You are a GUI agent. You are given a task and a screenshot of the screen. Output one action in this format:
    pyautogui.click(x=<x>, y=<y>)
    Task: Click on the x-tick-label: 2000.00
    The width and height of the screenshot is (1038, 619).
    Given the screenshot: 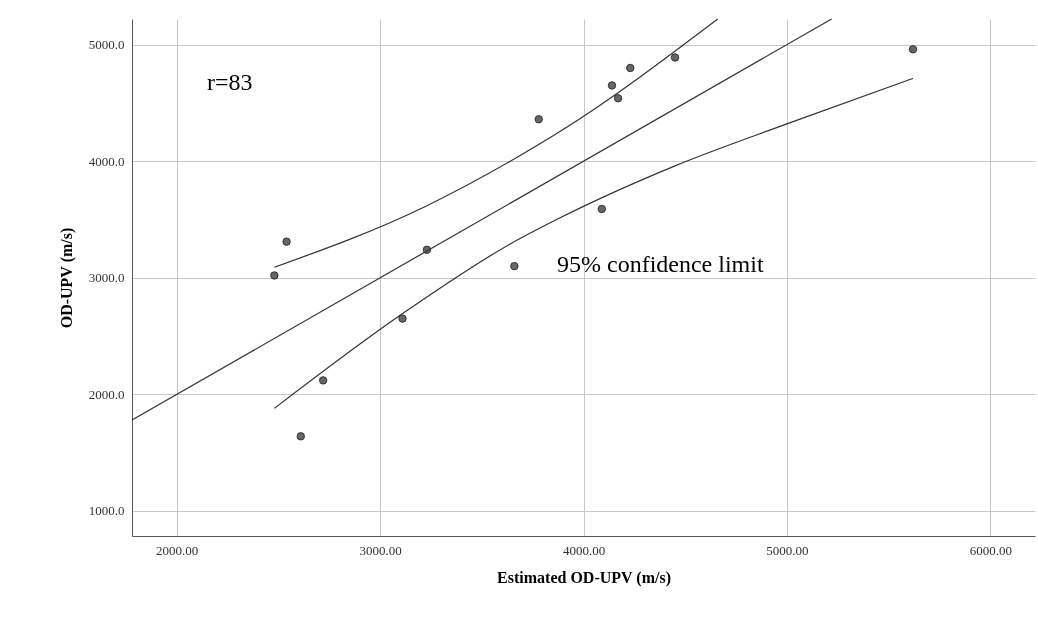 What is the action you would take?
    pyautogui.click(x=177, y=550)
    